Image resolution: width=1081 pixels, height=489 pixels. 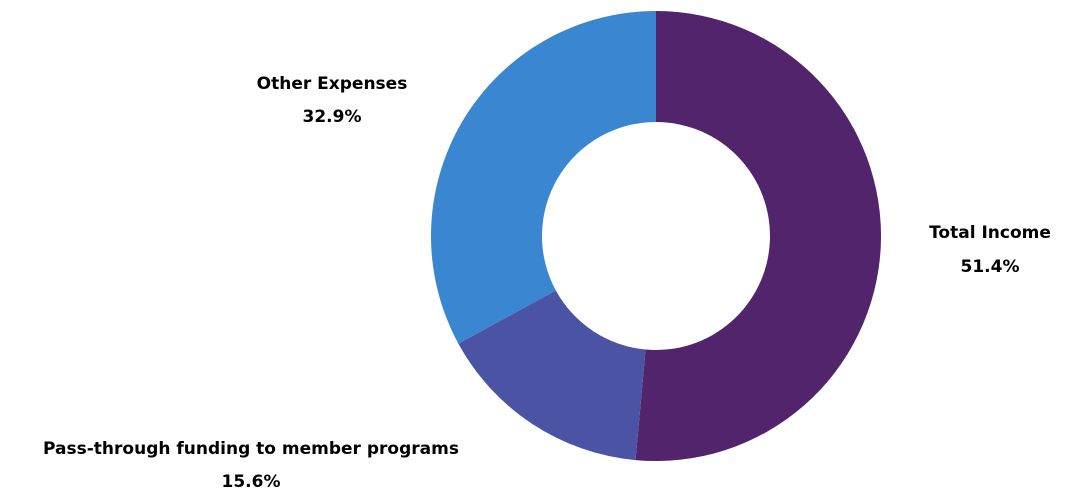 What do you see at coordinates (990, 267) in the screenshot?
I see `slice-label-value-total-income: 51.4%` at bounding box center [990, 267].